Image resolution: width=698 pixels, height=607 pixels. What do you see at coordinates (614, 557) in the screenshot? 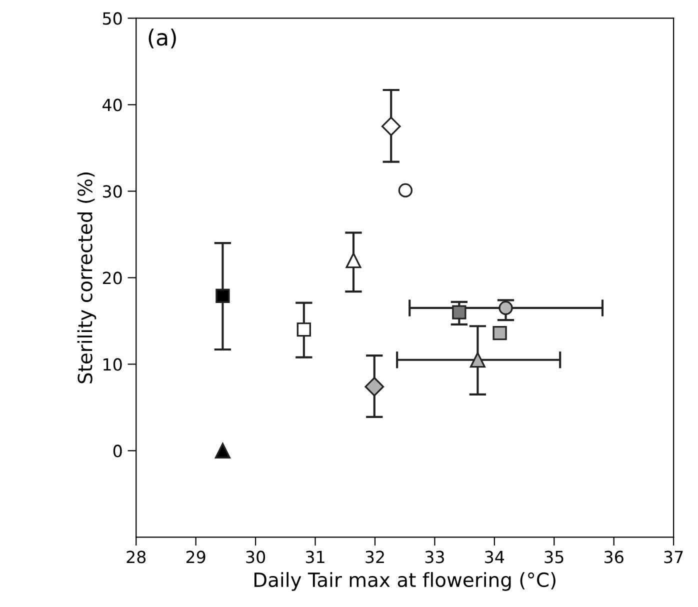
I see `x-tick-label: 36` at bounding box center [614, 557].